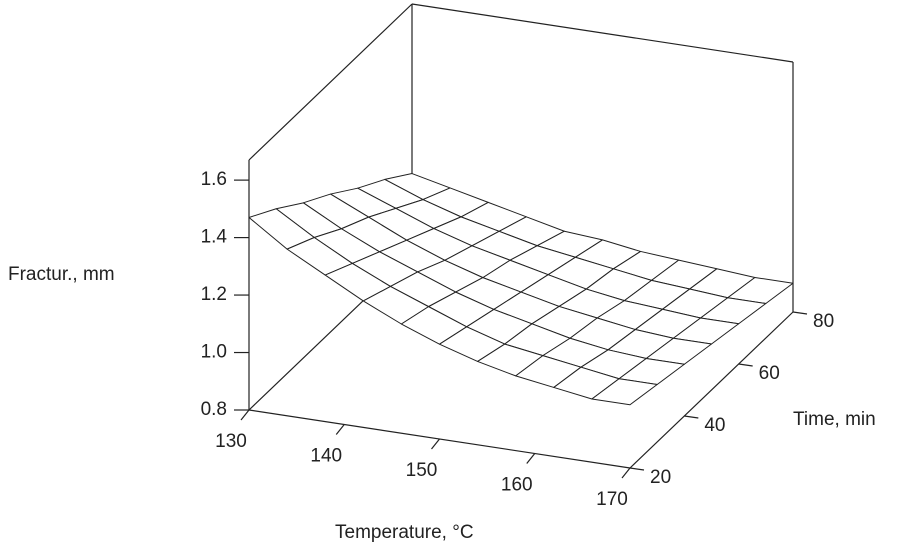  What do you see at coordinates (214, 179) in the screenshot?
I see `z-tick-label: 1.6` at bounding box center [214, 179].